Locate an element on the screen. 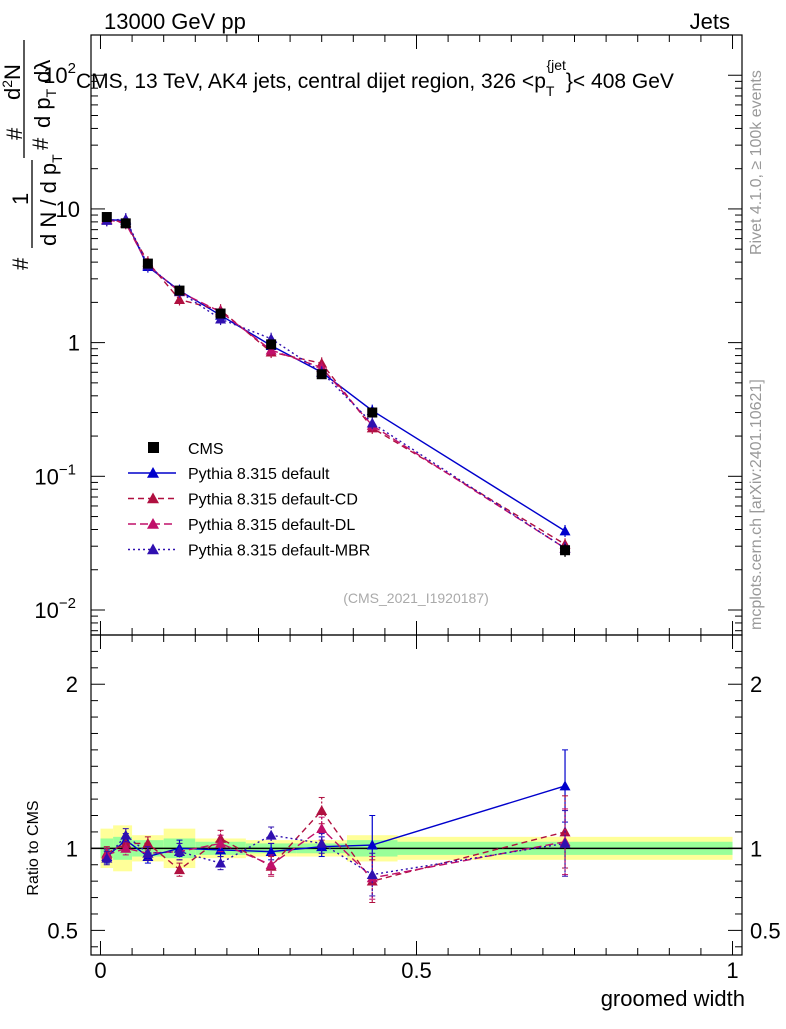  series-marker-dl is located at coordinates (271, 349).